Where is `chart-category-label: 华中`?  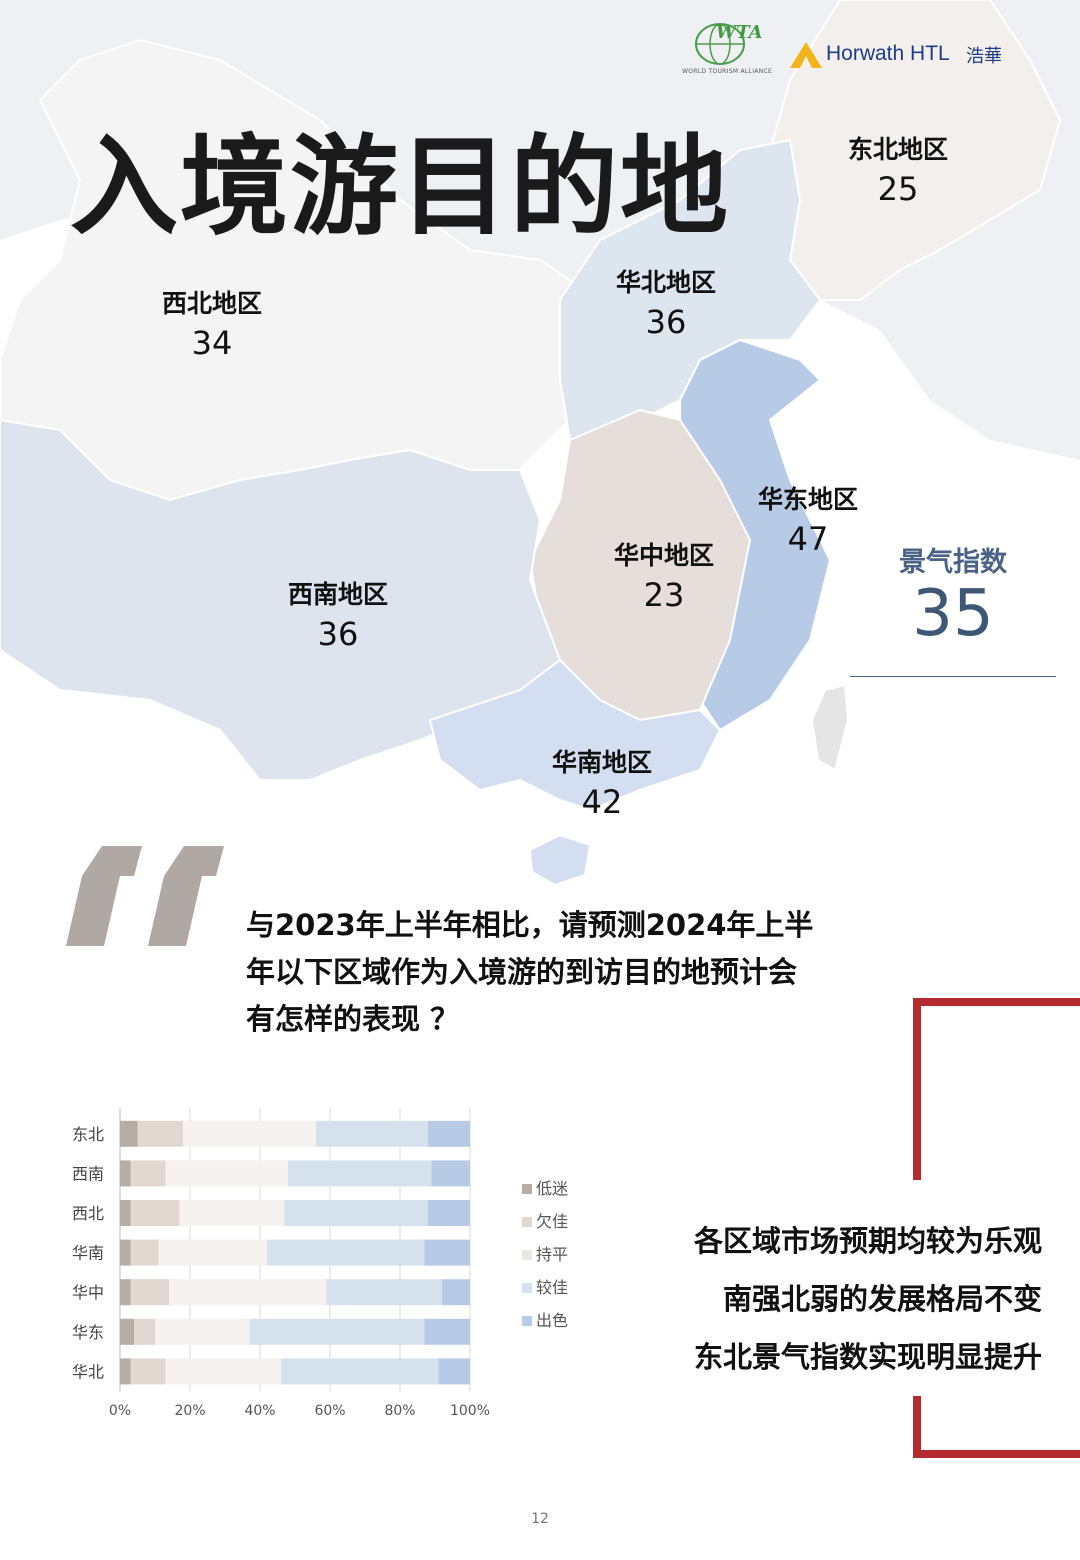
chart-category-label: 华中 is located at coordinates (88, 1292).